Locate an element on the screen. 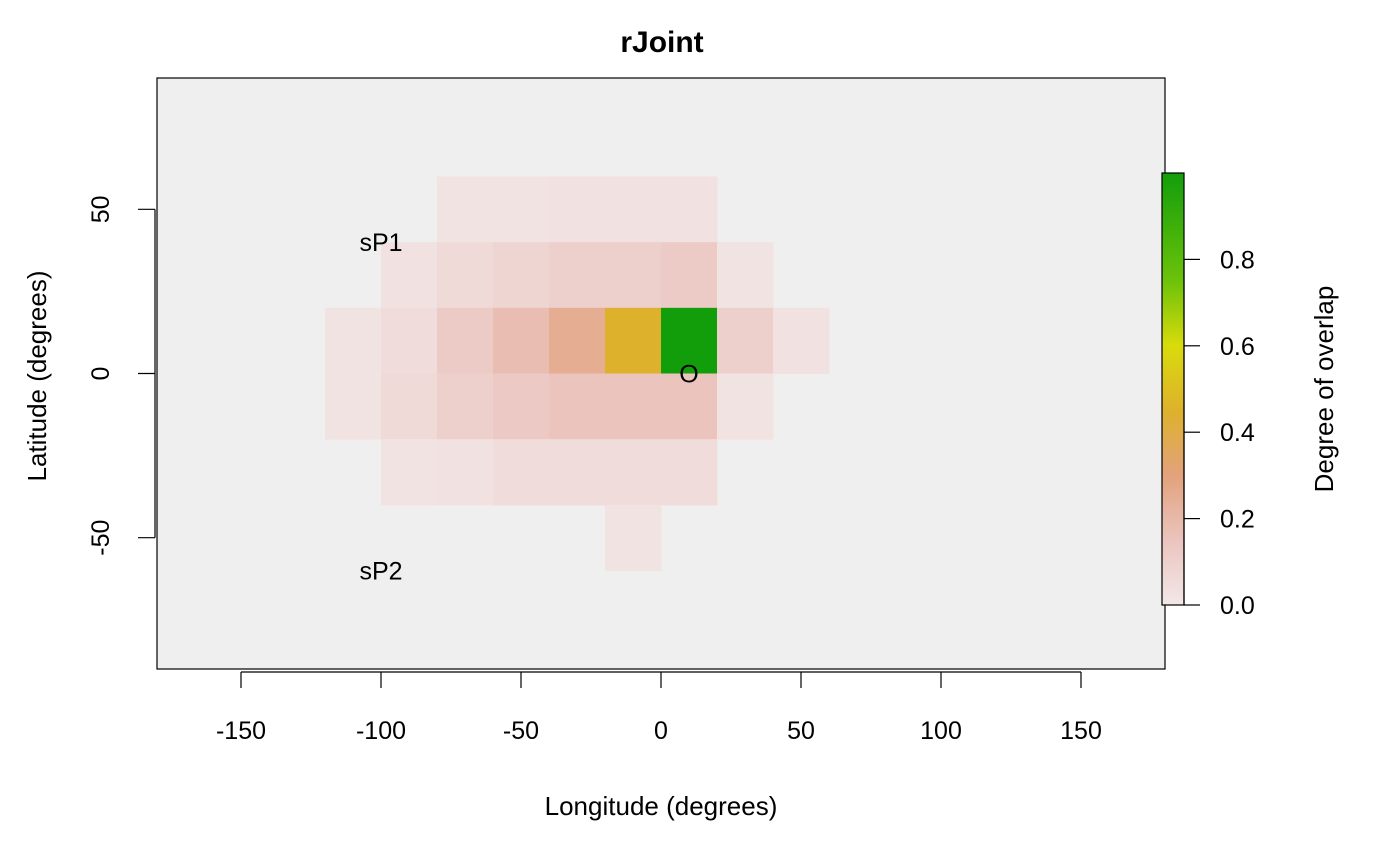 The image size is (1400, 865). colorbar-label: Degree of overlap is located at coordinates (1324, 389).